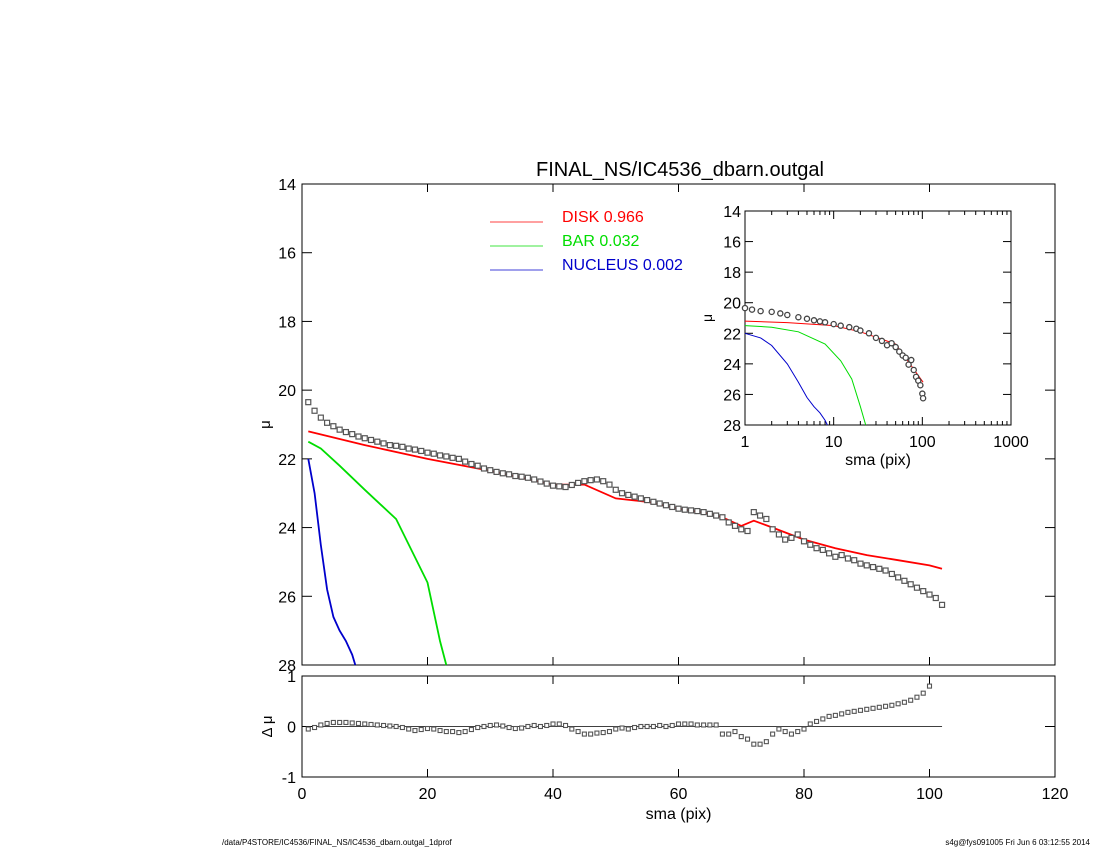 This screenshot has width=1100, height=850. Describe the element at coordinates (922, 442) in the screenshot. I see `inset-x-tick-label: 100` at that location.